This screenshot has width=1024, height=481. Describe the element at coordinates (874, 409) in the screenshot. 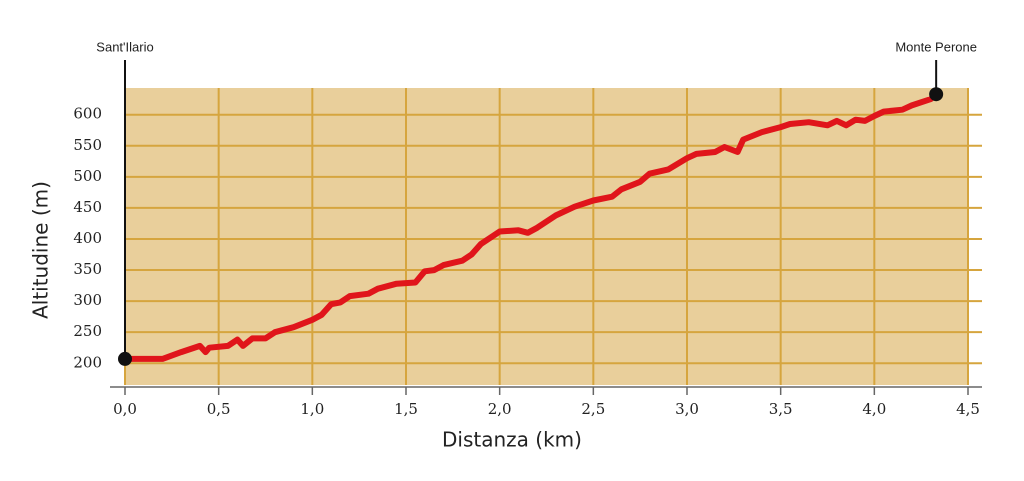

I see `x-tick-label: 4,0` at that location.